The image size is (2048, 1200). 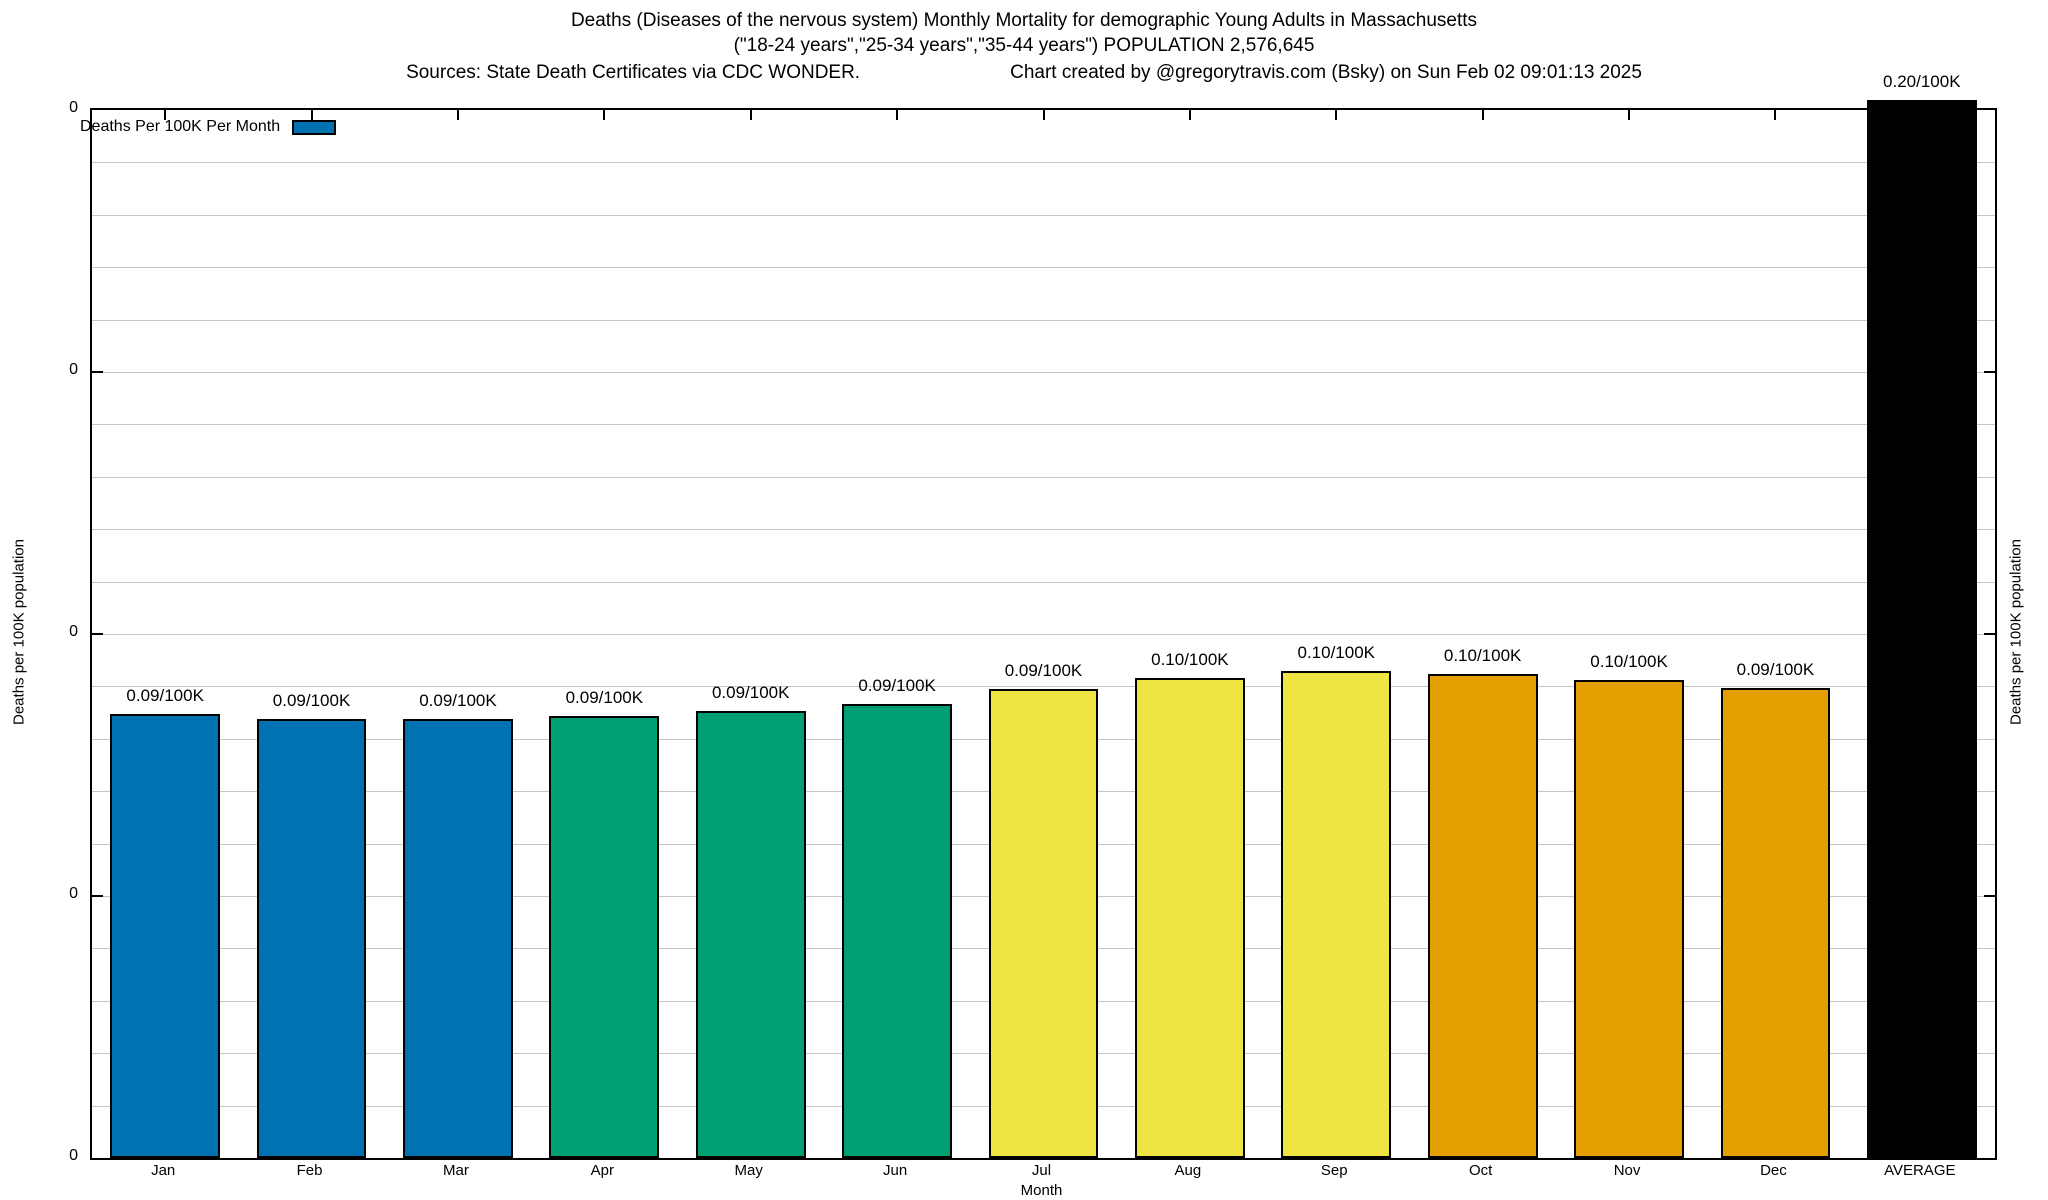 I want to click on bar-value-label-mar: 0.09/100K, so click(x=458, y=700).